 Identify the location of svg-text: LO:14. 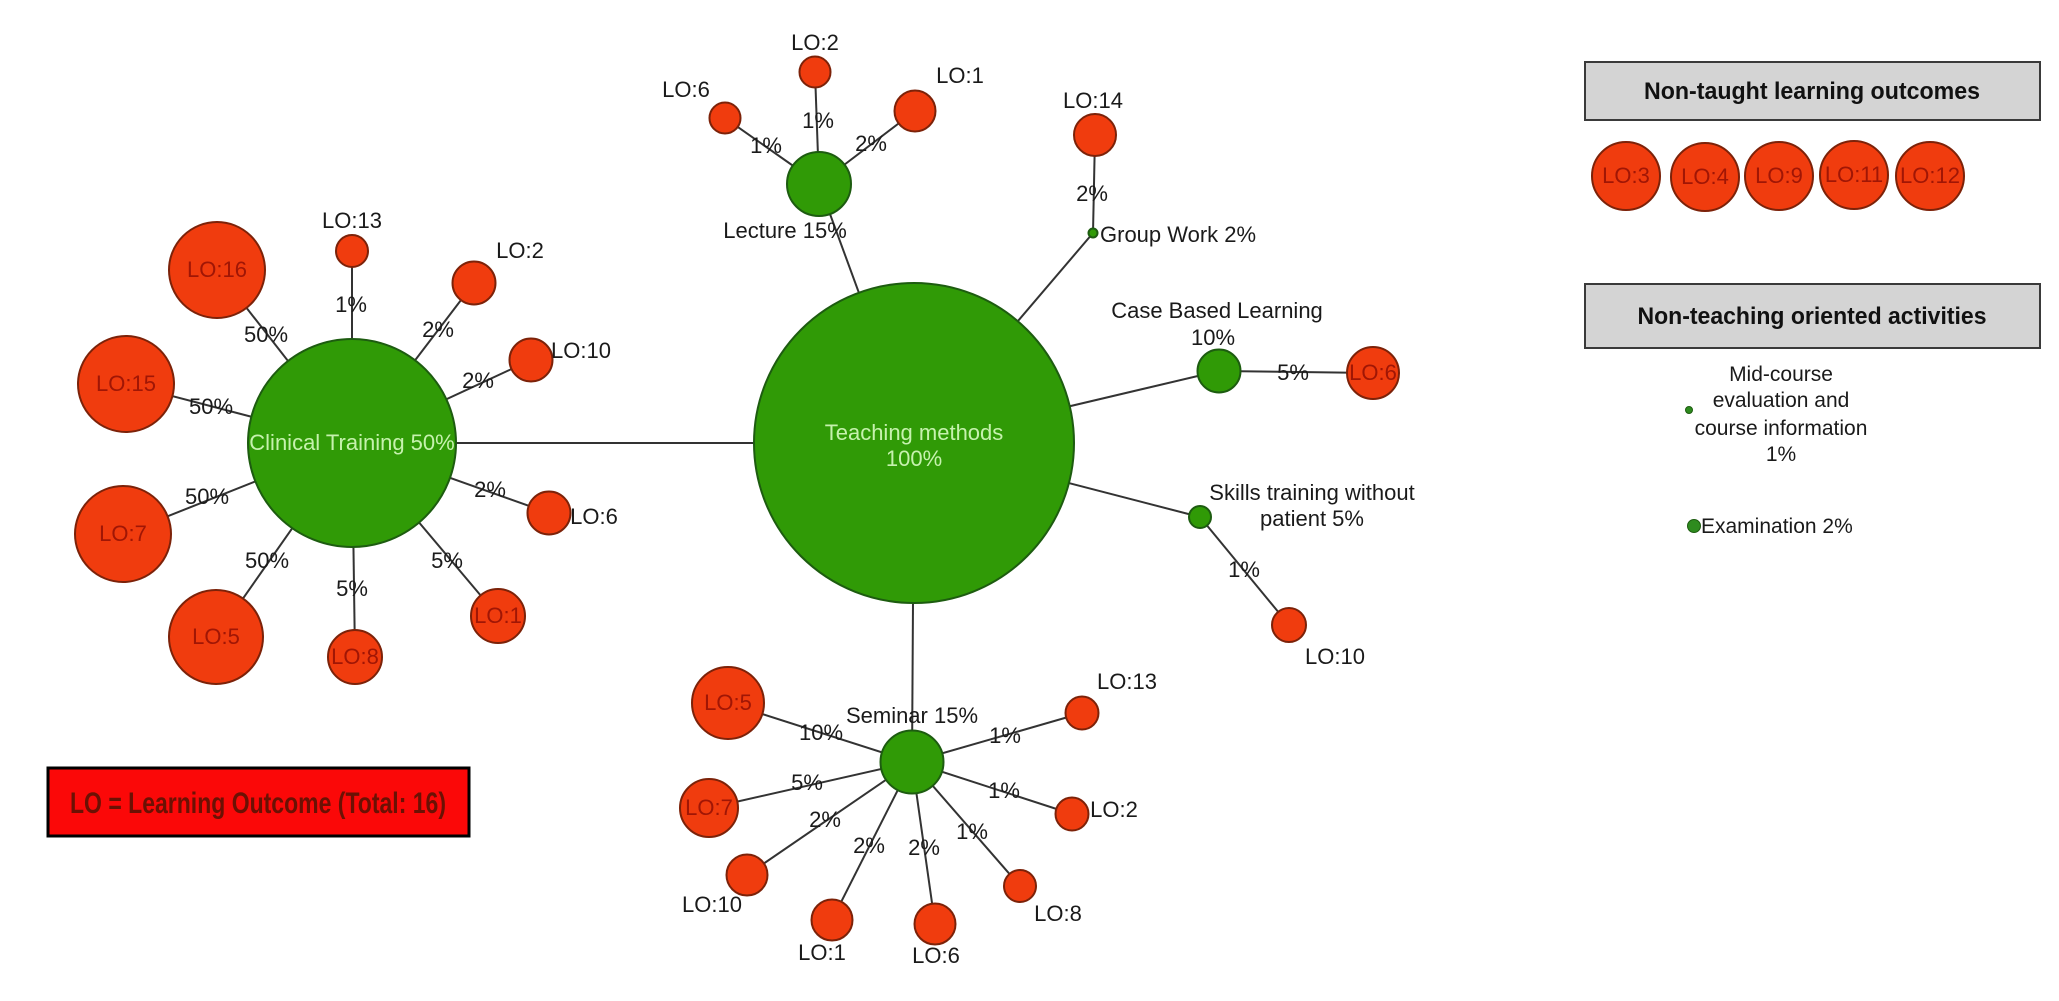
(1093, 100).